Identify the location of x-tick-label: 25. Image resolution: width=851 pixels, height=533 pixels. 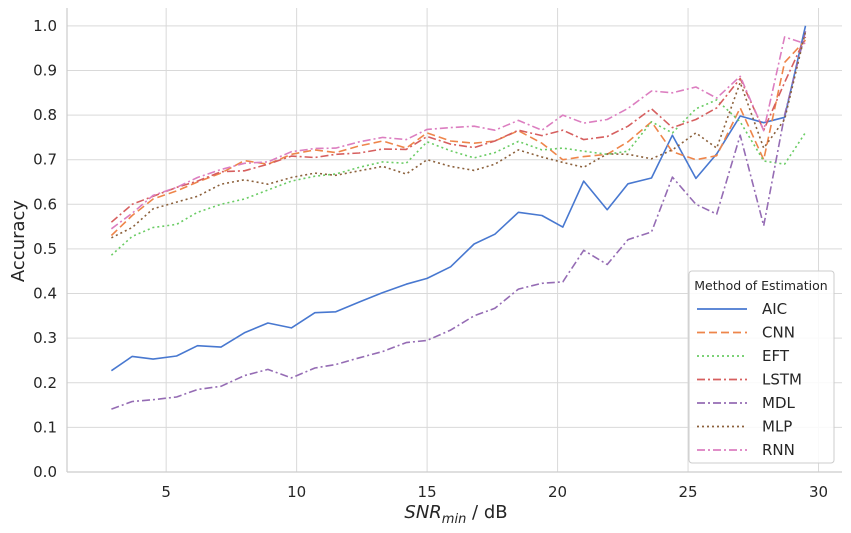
(687, 492).